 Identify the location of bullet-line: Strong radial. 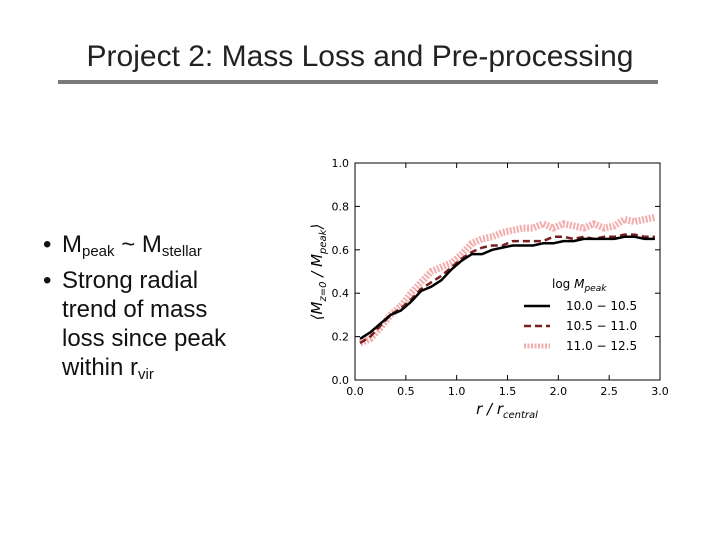
(130, 280).